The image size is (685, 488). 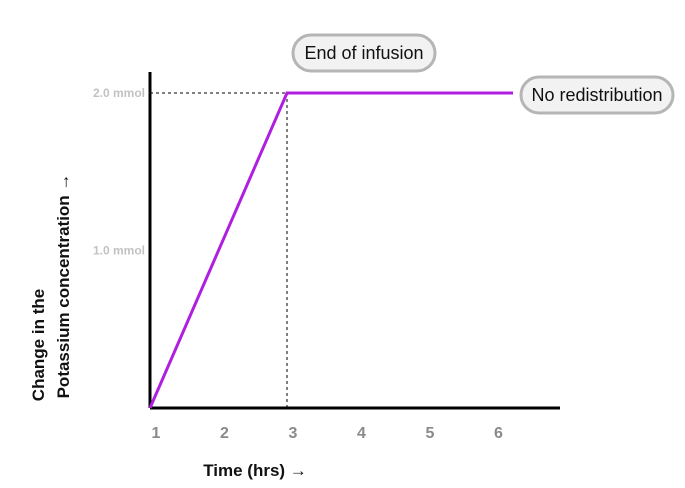 I want to click on annotations: End of infusion No redistribution, so click(x=483, y=74).